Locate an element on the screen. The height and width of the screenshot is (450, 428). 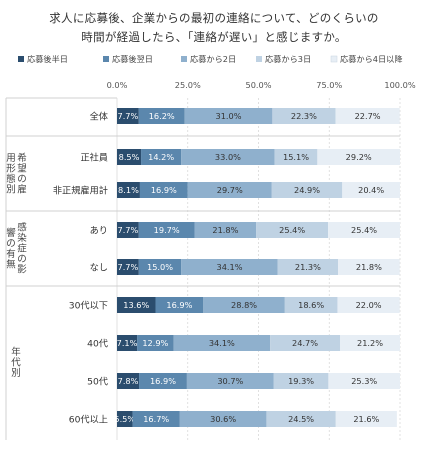
row-label: 非正規雇用計 is located at coordinates (80, 191).